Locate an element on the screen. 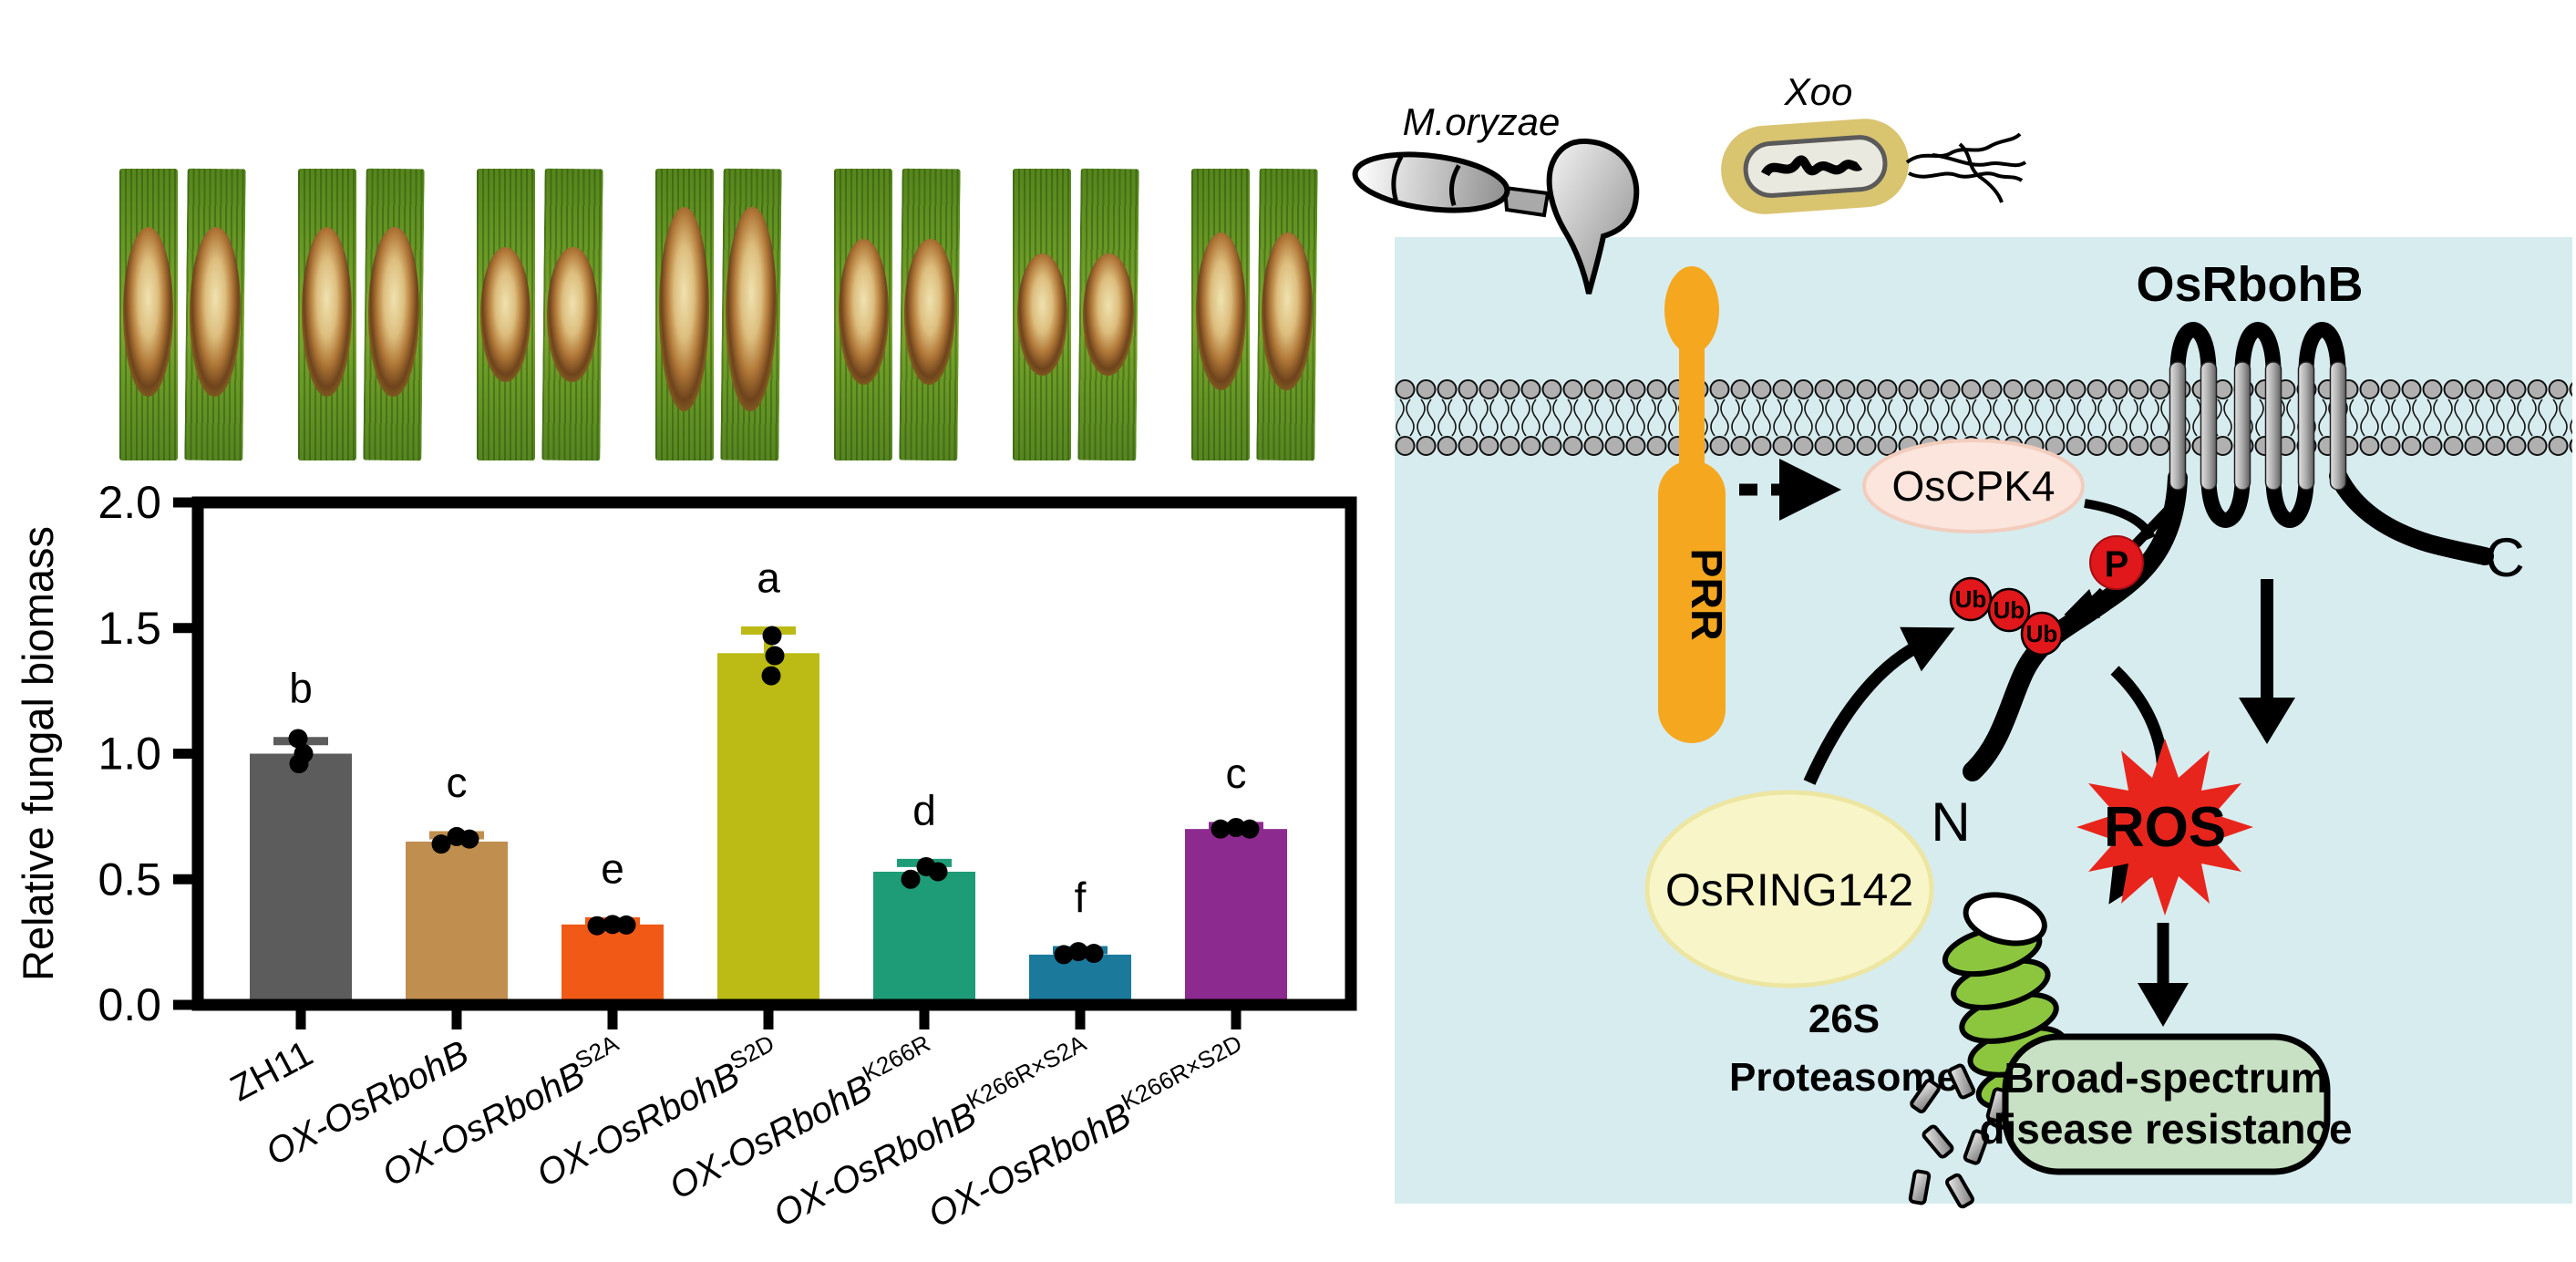 The image size is (2576, 1262). xoo-bacterium-icon is located at coordinates (1815, 166).